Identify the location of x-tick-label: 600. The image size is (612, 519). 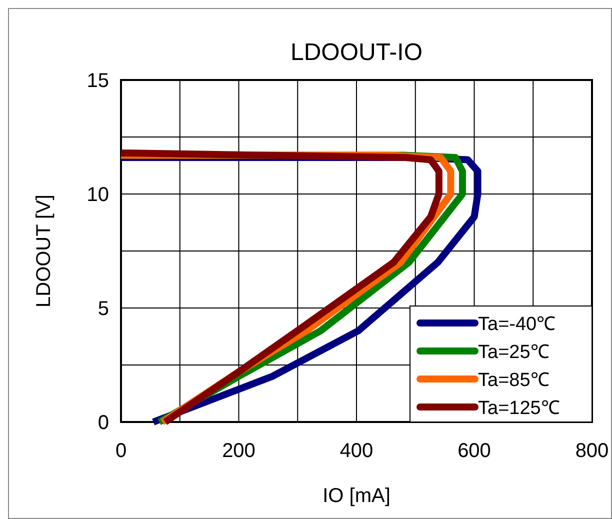
(474, 451).